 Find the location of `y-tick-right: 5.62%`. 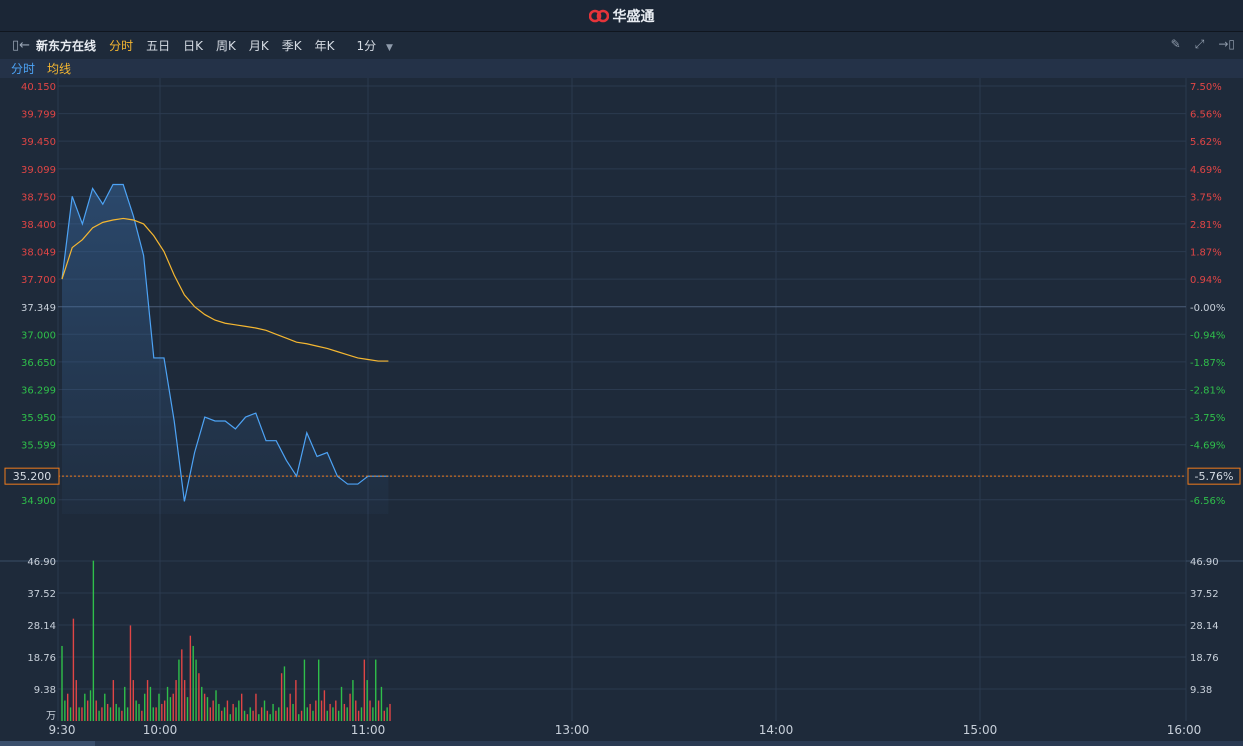

y-tick-right: 5.62% is located at coordinates (1206, 142).